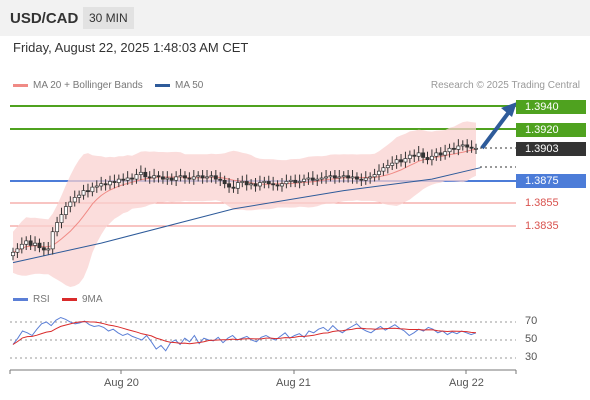 This screenshot has width=590, height=400. What do you see at coordinates (295, 18) in the screenshot?
I see `chart-header: USD/CAD 30 MIN` at bounding box center [295, 18].